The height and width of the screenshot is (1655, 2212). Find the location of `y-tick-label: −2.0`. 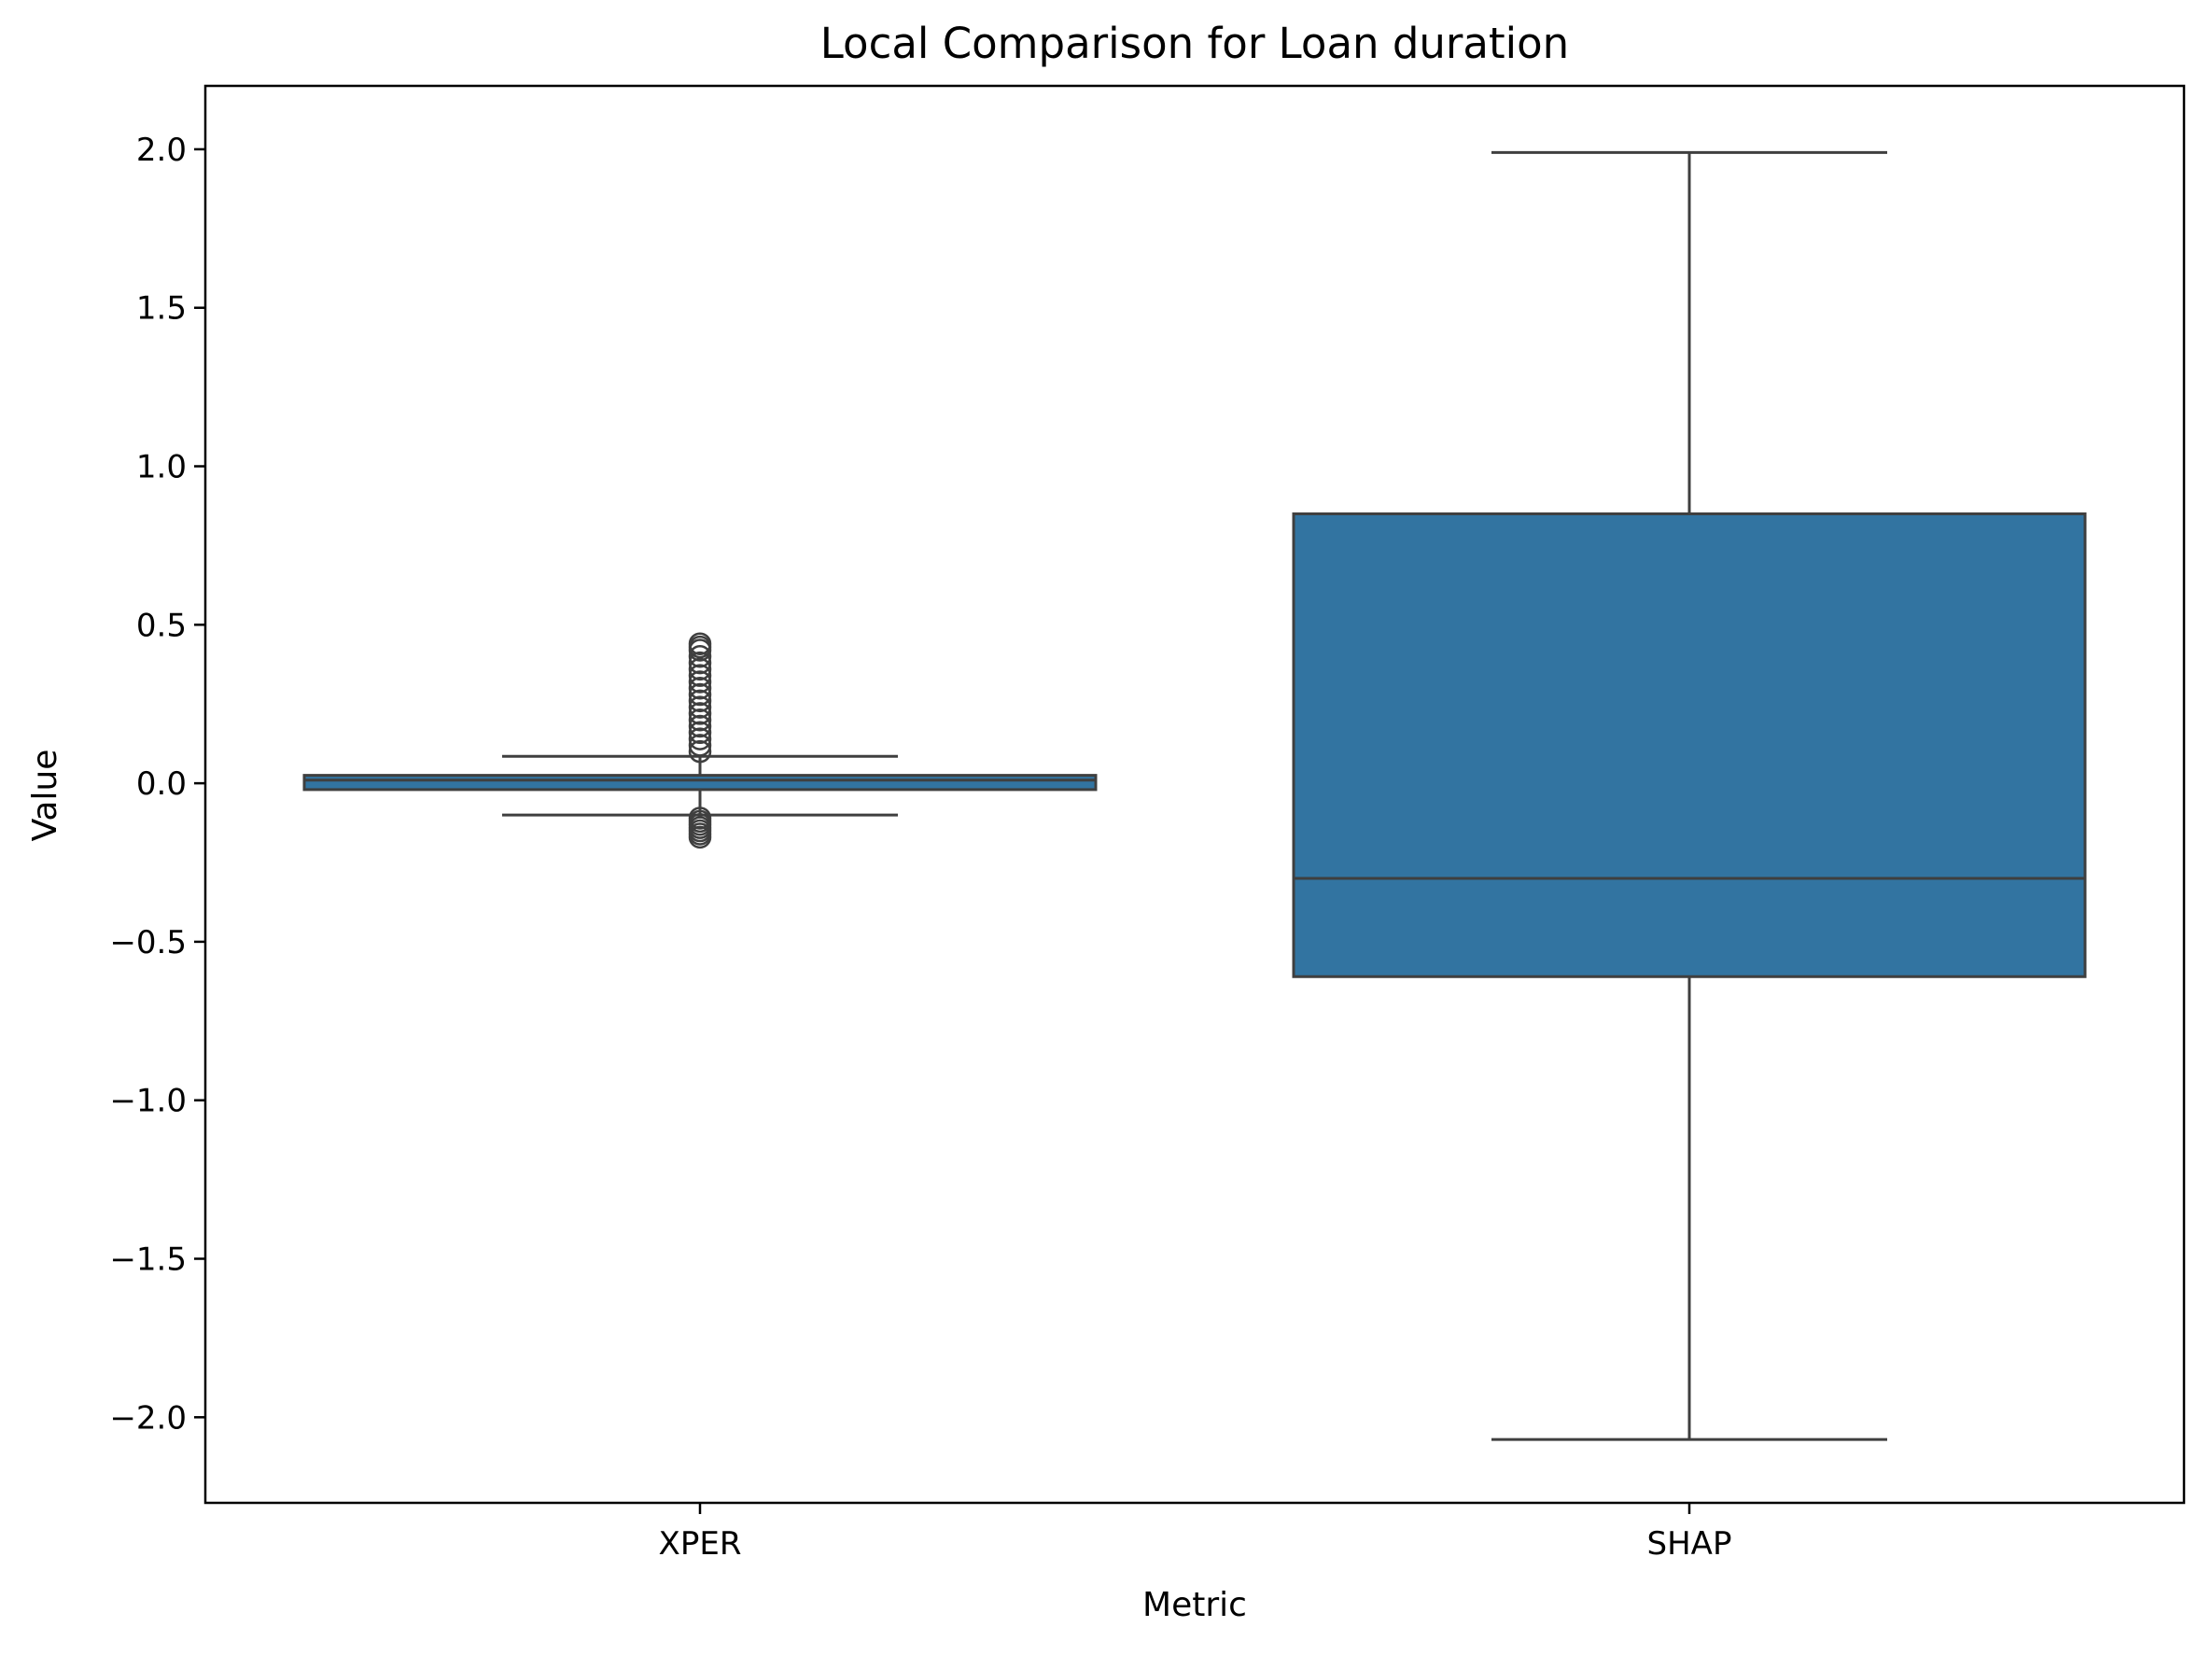

y-tick-label: −2.0 is located at coordinates (148, 1418).